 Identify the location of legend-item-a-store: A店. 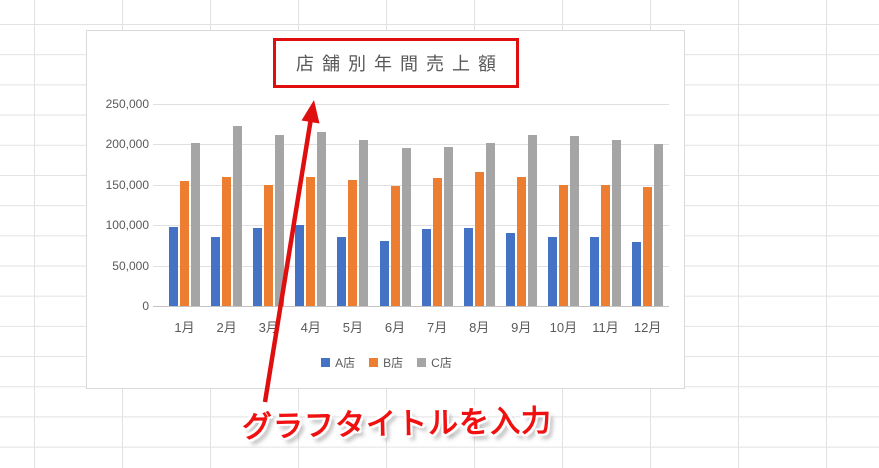
(338, 362).